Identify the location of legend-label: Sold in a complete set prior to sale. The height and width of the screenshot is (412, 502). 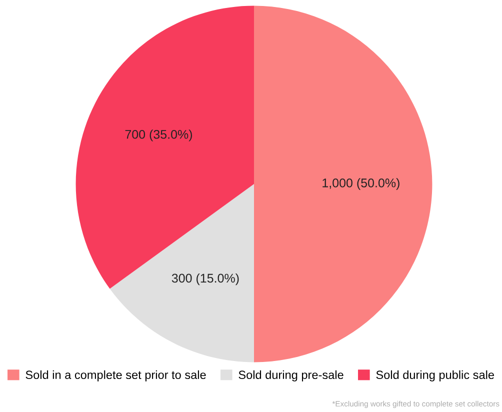
(116, 376).